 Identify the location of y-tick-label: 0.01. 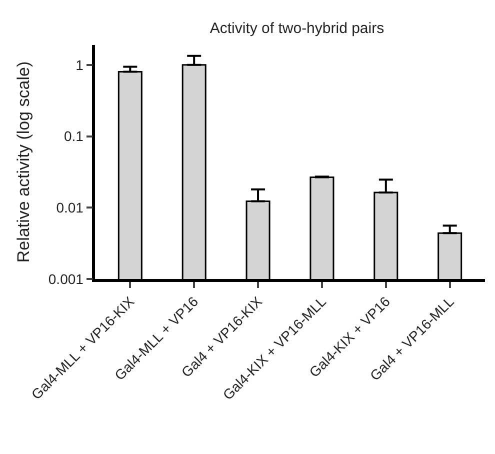
(70, 208).